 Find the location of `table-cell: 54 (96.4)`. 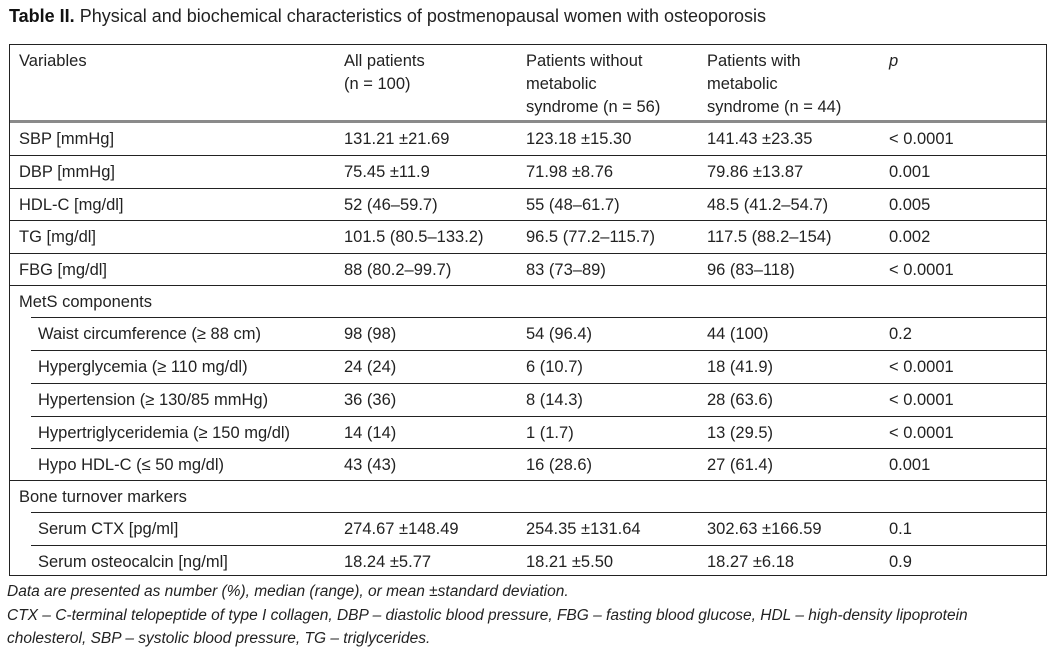

table-cell: 54 (96.4) is located at coordinates (559, 334).